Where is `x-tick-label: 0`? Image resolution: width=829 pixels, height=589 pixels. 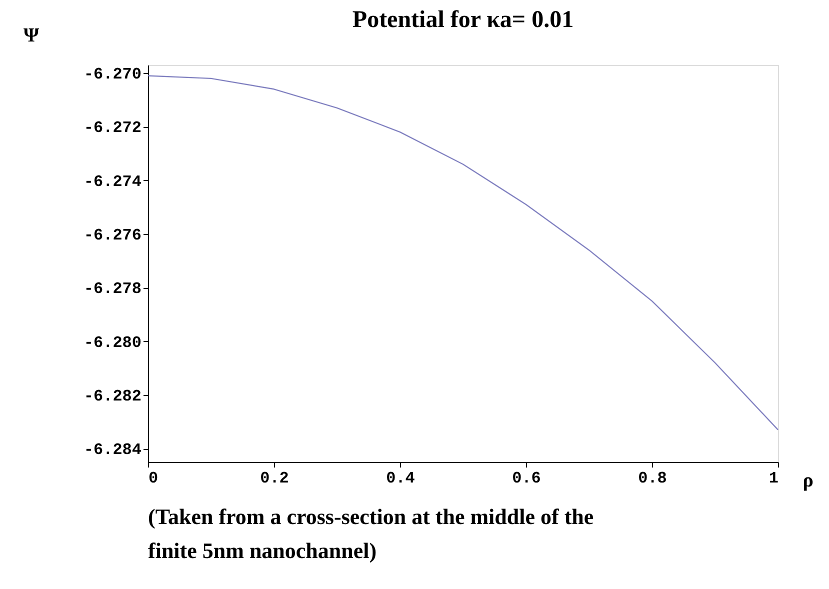 x-tick-label: 0 is located at coordinates (153, 479).